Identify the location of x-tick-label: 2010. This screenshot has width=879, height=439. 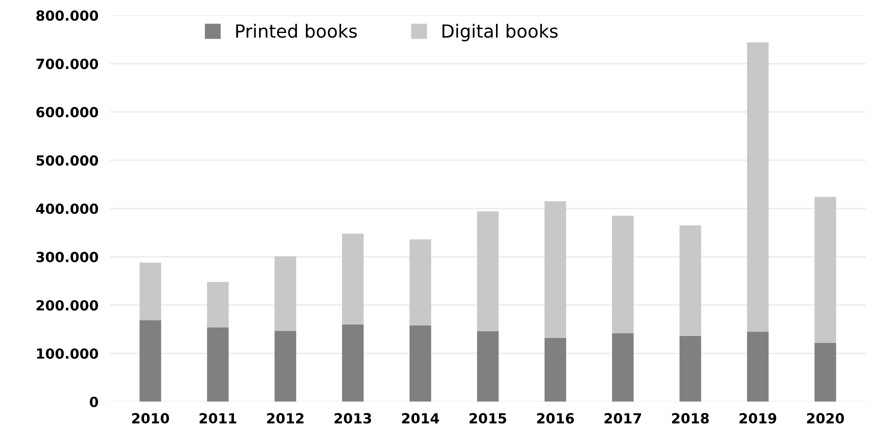
(151, 418).